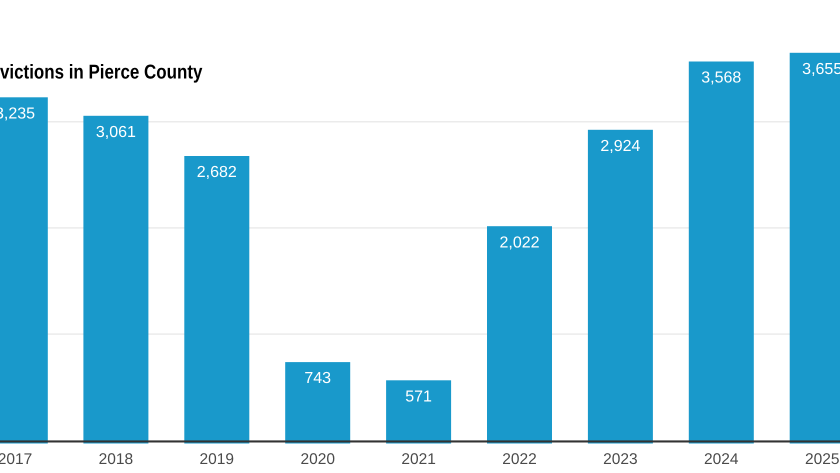 Image resolution: width=840 pixels, height=473 pixels. I want to click on svg-text: 2020, so click(317, 459).